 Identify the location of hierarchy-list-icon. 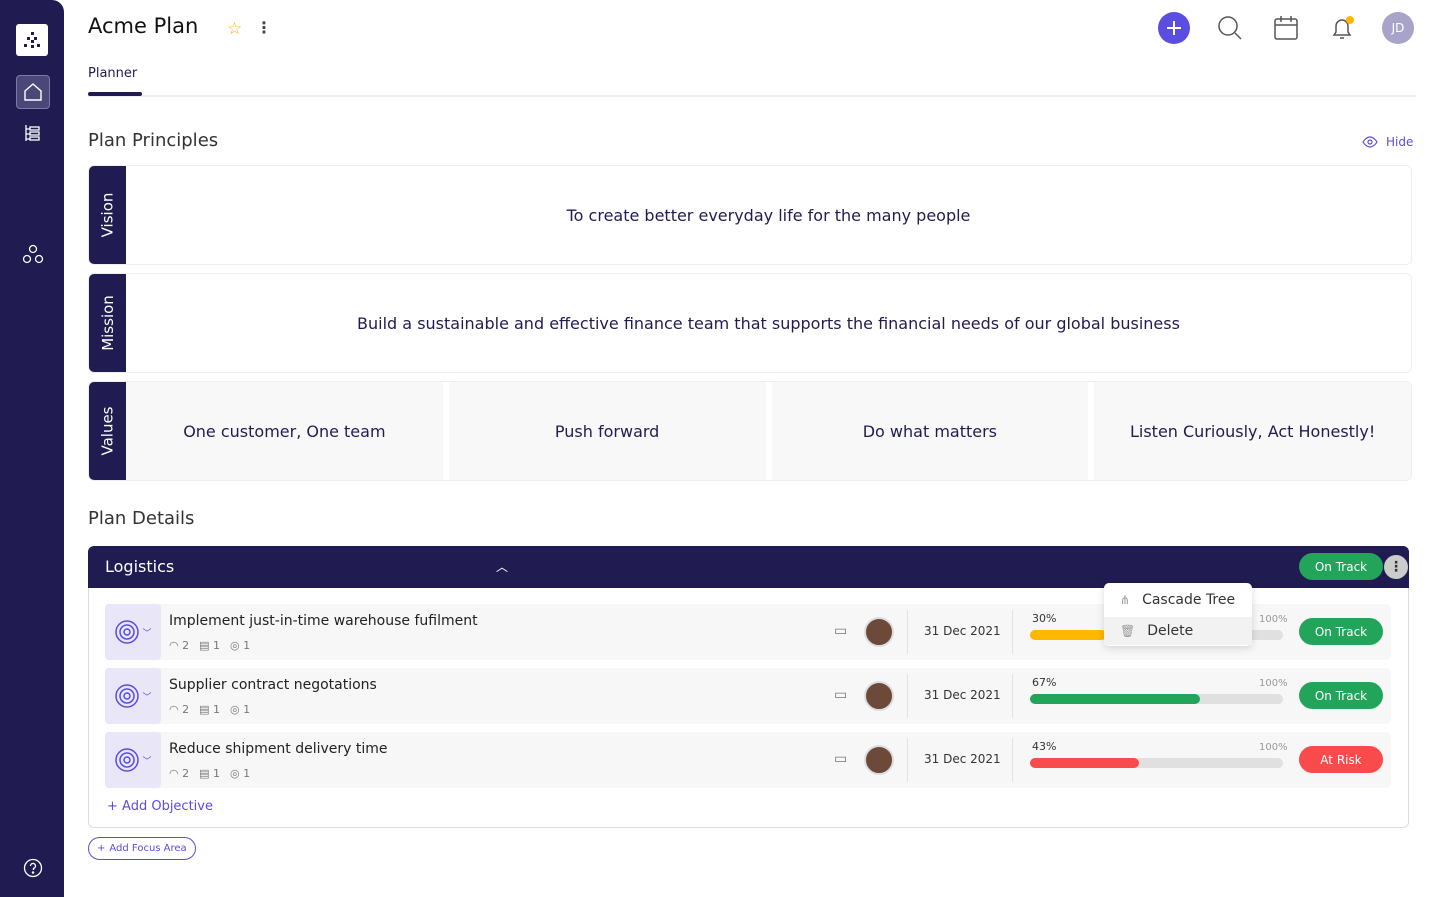
(33, 133).